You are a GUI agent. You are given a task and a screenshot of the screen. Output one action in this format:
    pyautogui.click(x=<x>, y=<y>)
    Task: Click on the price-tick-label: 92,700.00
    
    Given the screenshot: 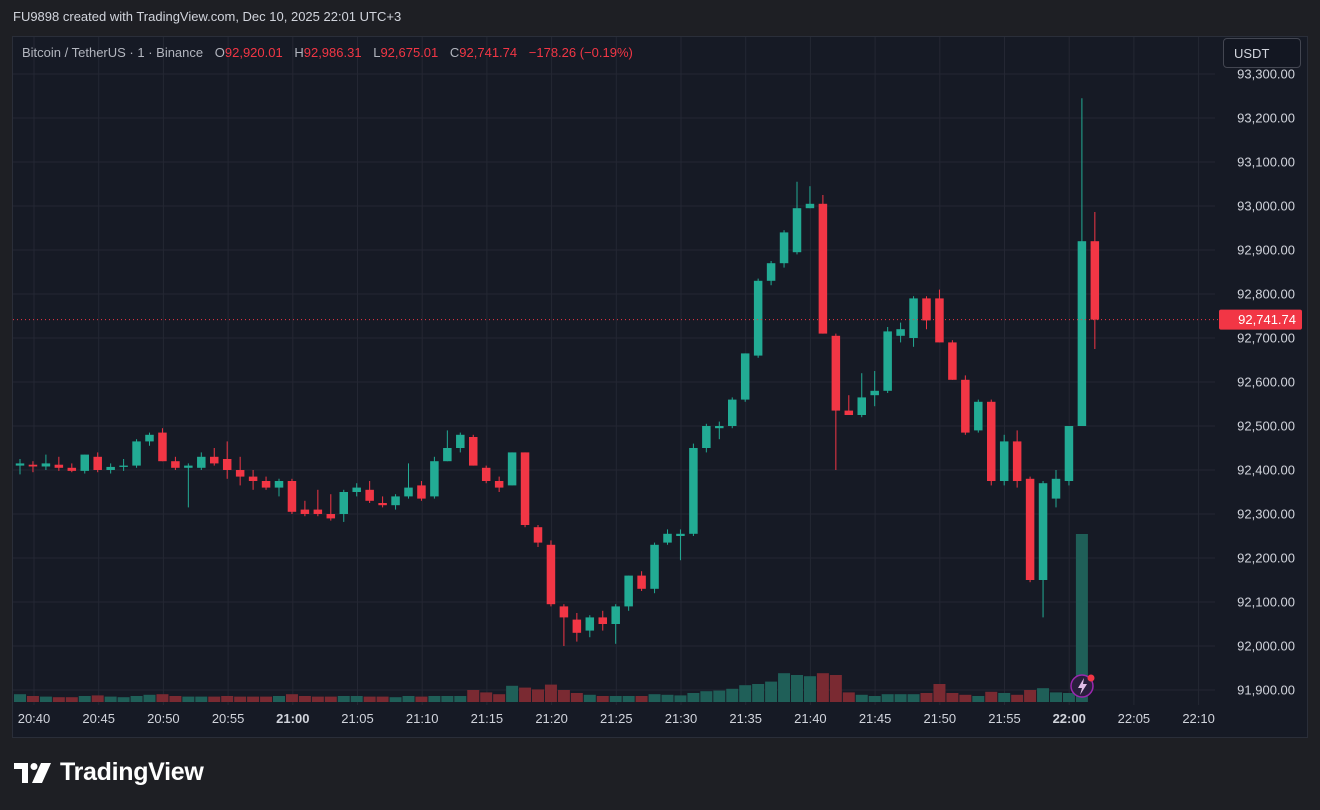 What is the action you would take?
    pyautogui.click(x=1266, y=338)
    